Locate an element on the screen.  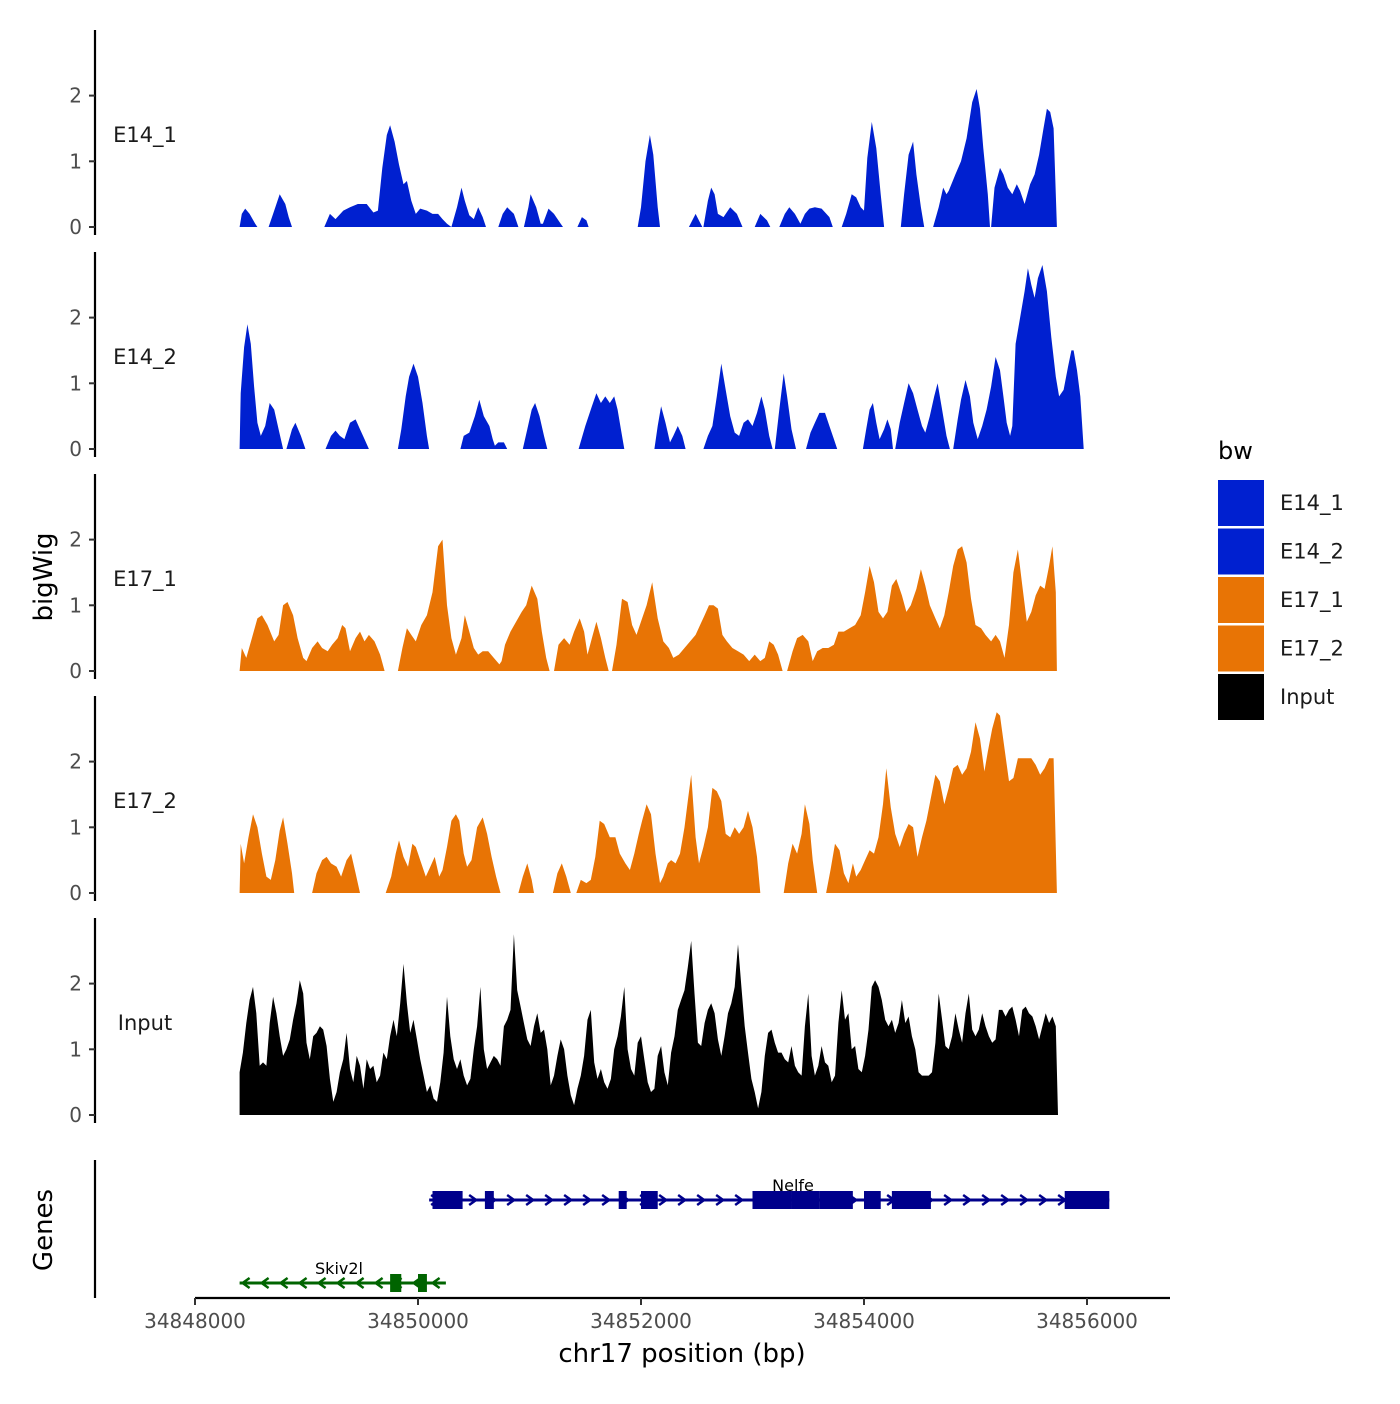
track-panel-e14-2: 0 1 2 E14_2 is located at coordinates (576, 356).